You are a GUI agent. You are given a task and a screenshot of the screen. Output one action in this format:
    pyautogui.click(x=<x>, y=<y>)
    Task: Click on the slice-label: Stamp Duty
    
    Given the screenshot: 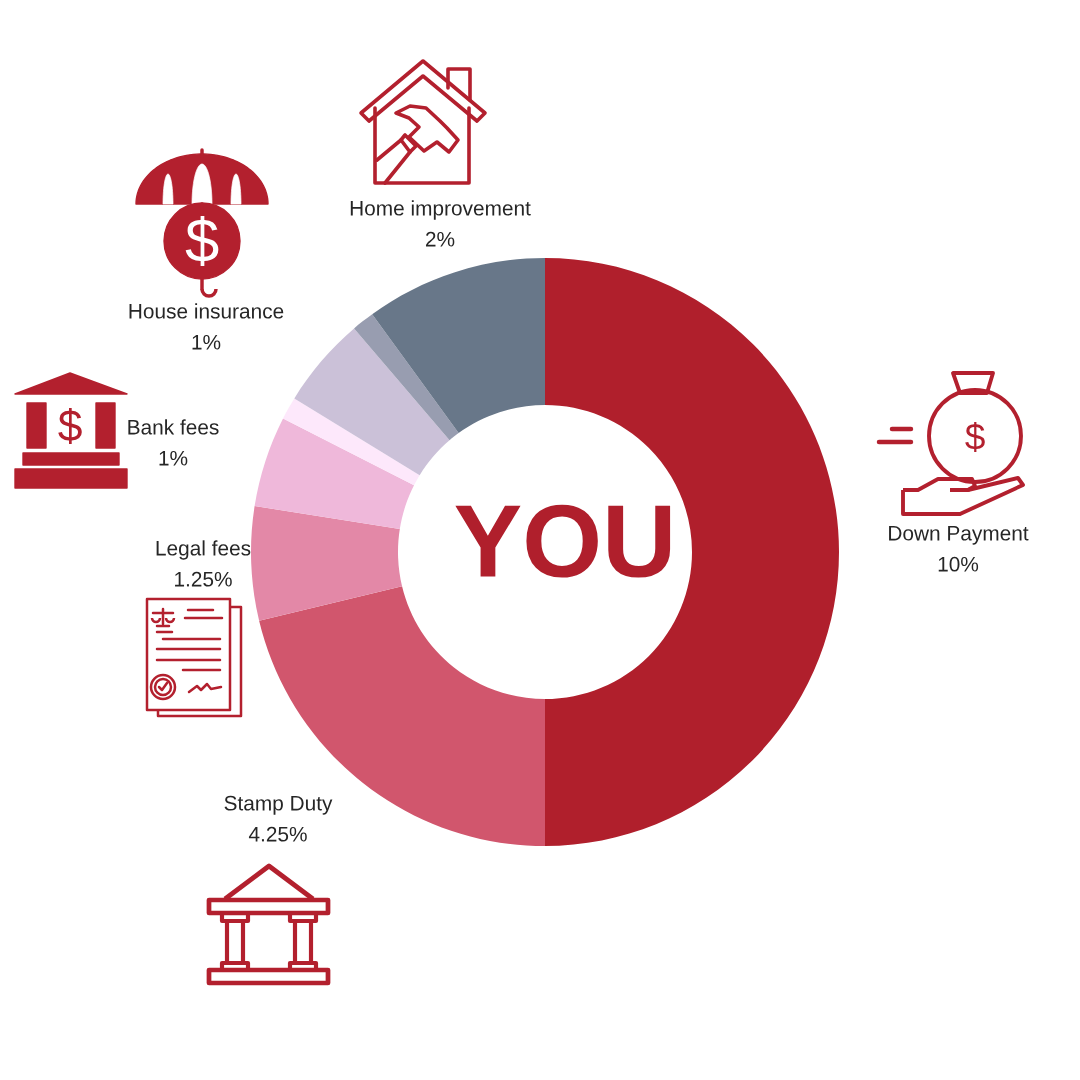 What is the action you would take?
    pyautogui.click(x=278, y=805)
    